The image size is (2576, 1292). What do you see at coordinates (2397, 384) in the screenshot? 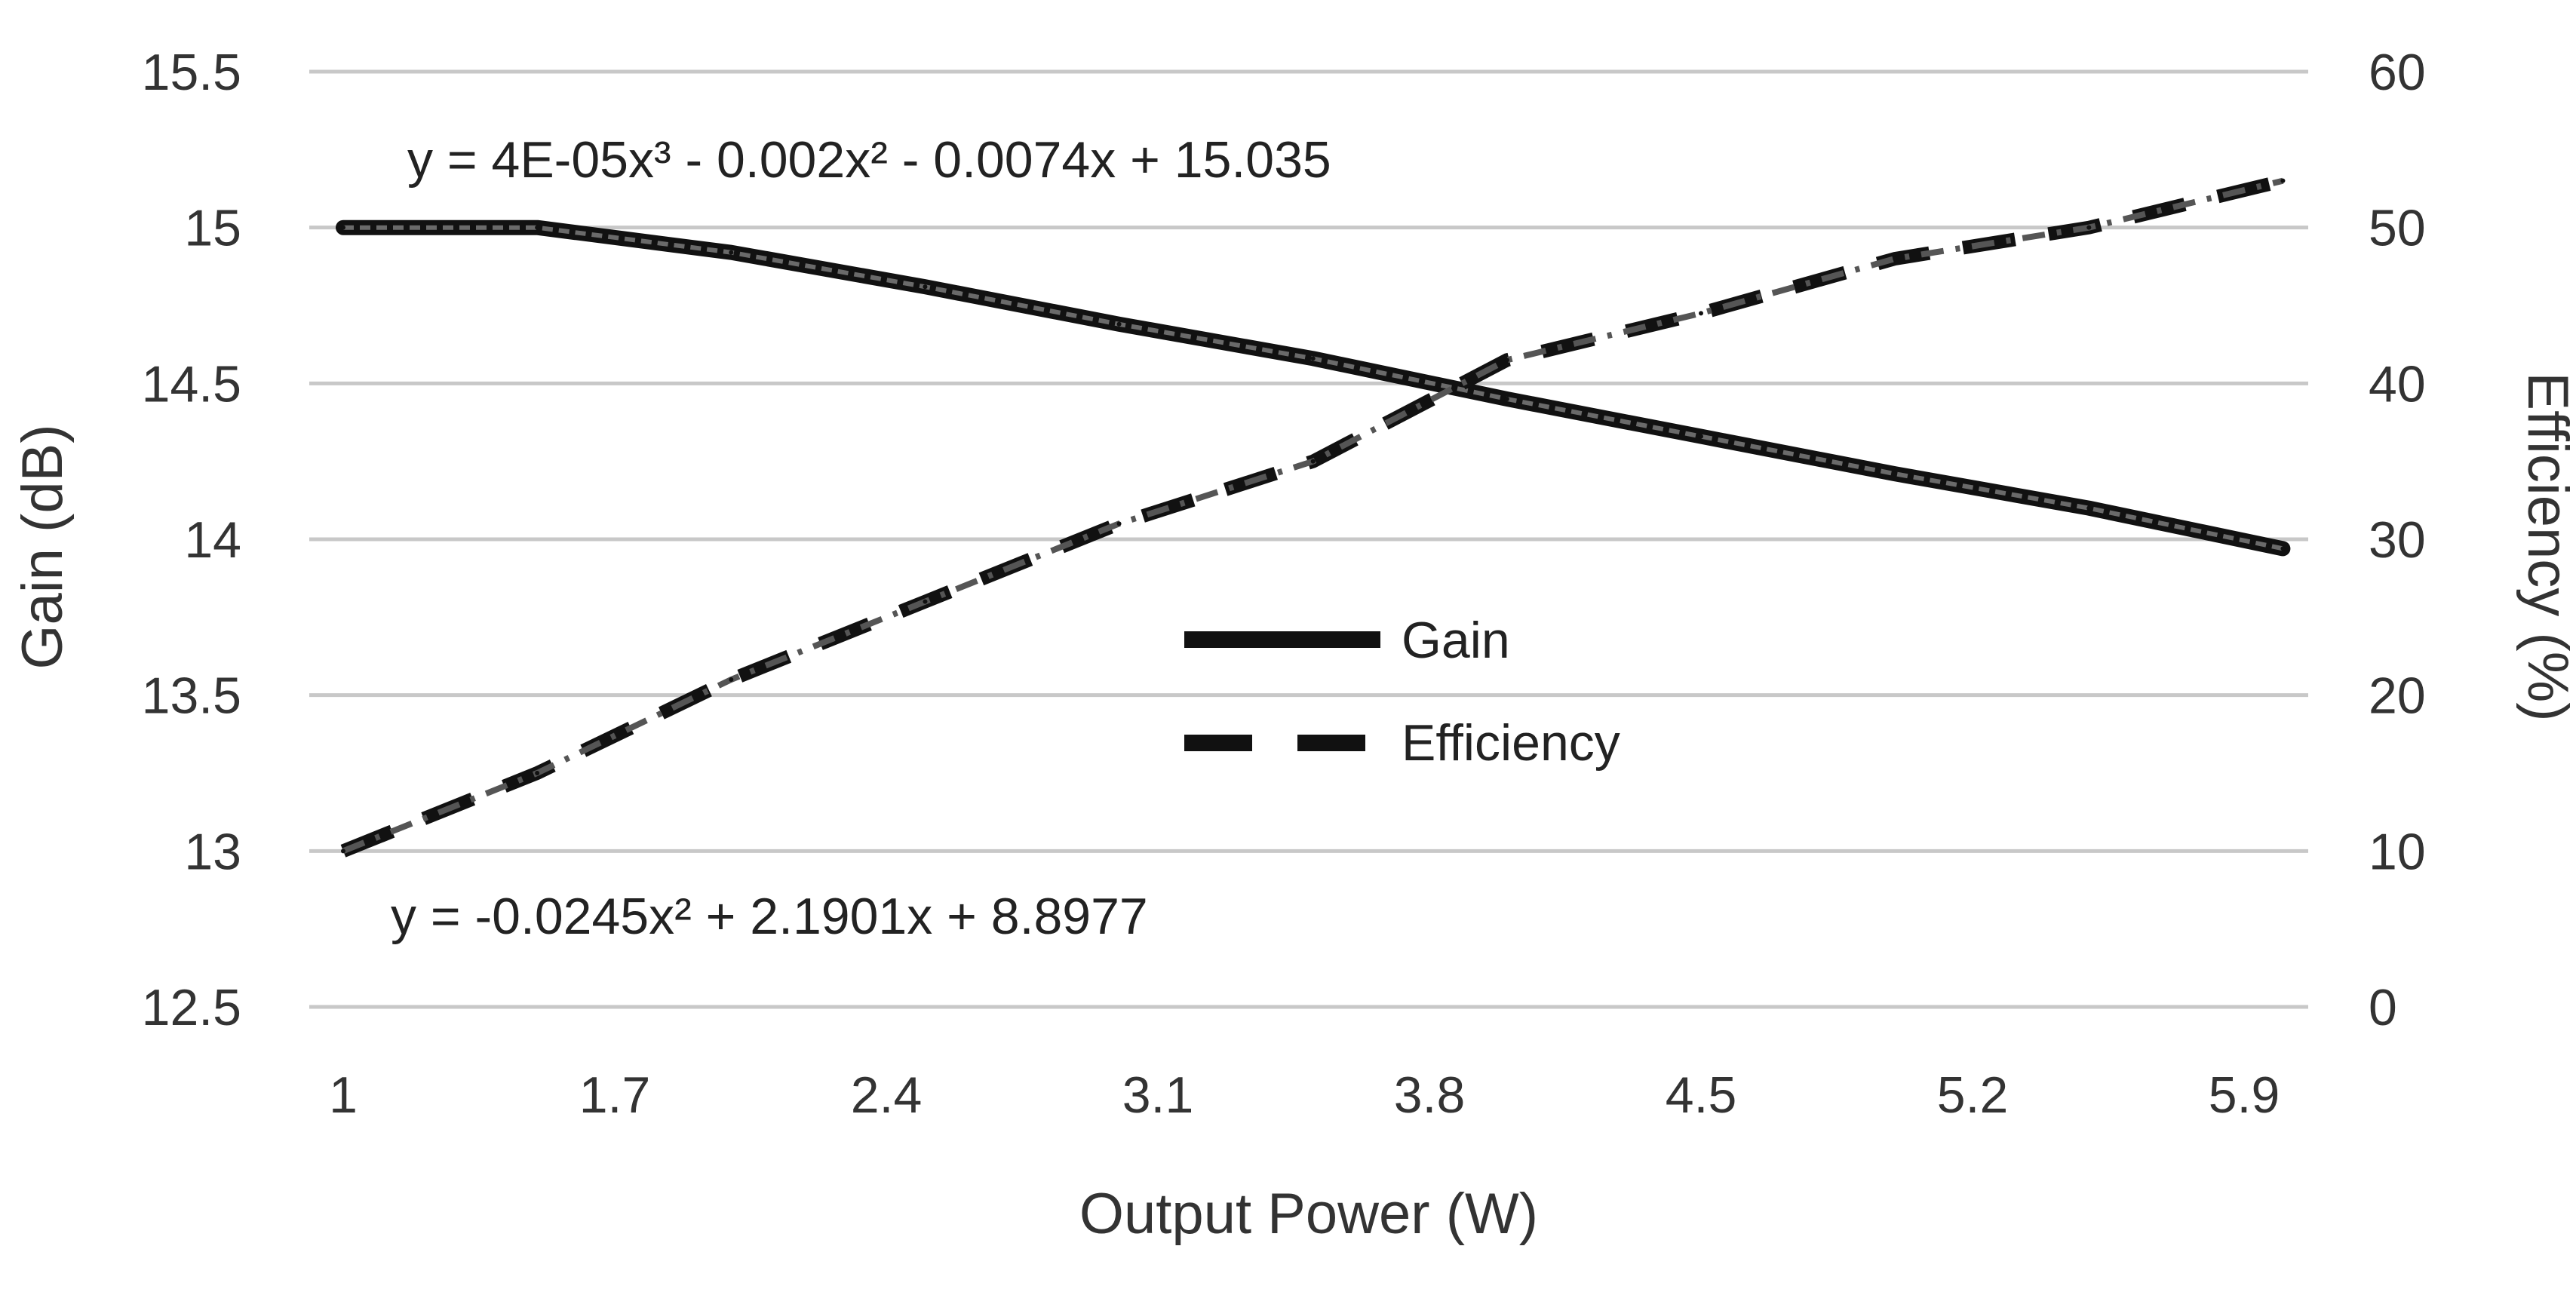
I see `y2-tick-label: 40` at bounding box center [2397, 384].